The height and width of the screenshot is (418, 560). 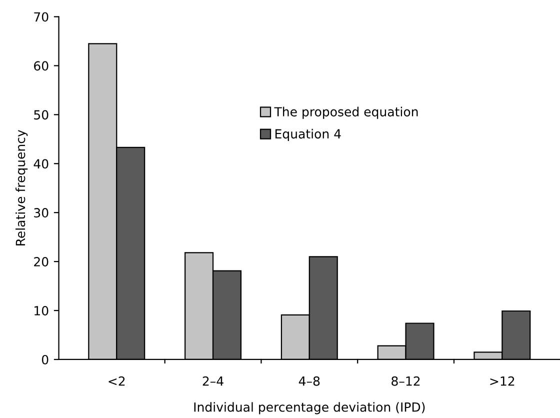 I want to click on x-tick-label: <2, so click(x=116, y=381).